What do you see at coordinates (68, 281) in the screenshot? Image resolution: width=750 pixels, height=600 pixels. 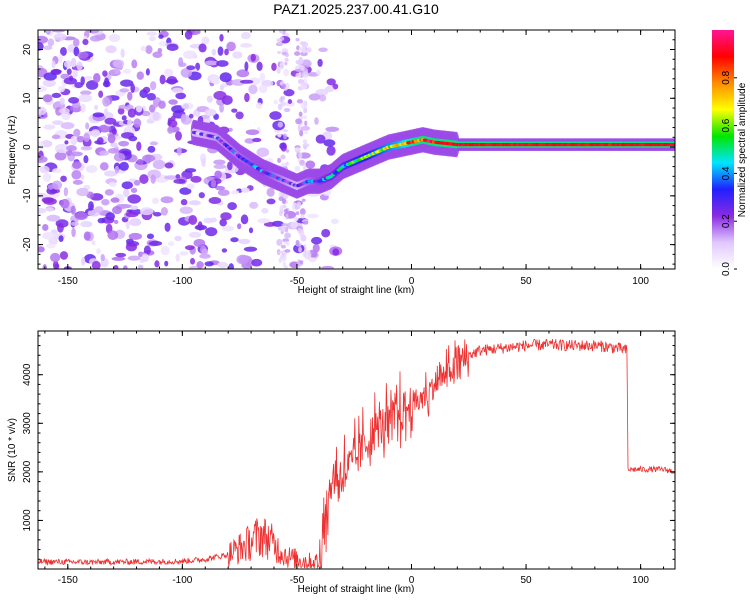 I see `x-tick-label: -150` at bounding box center [68, 281].